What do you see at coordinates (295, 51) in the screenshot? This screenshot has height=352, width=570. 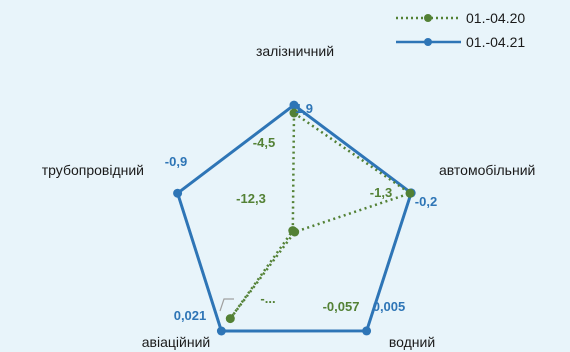 I see `category-label-0: залізничний` at bounding box center [295, 51].